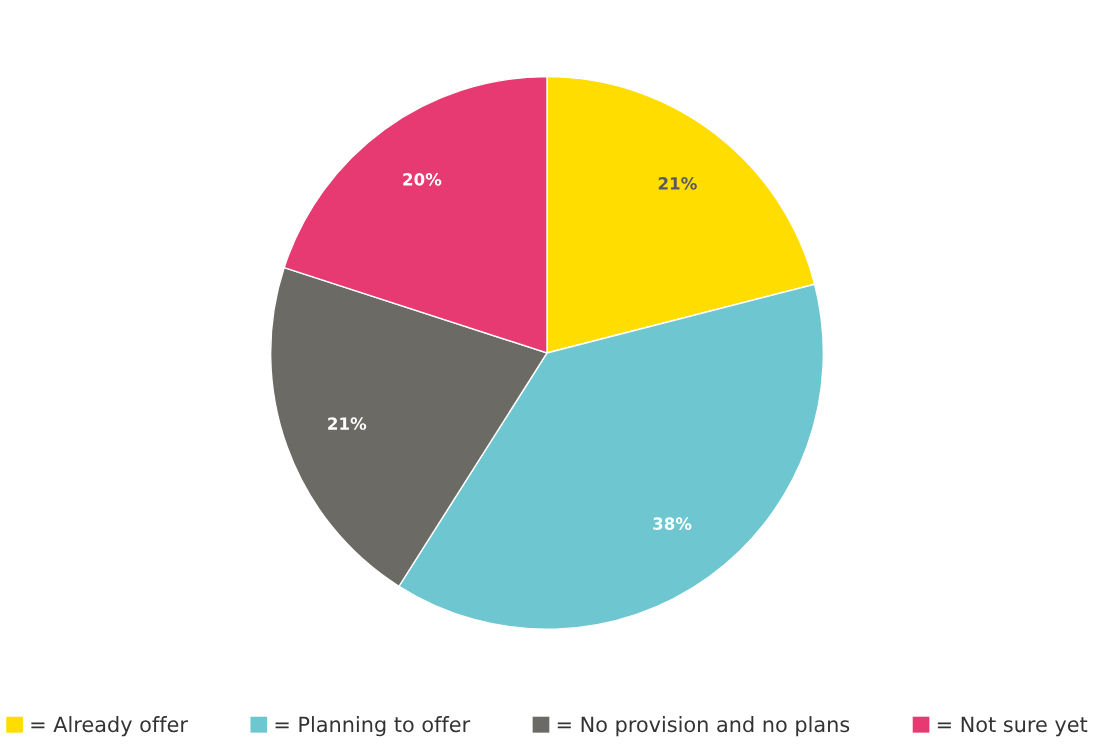 This screenshot has height=755, width=1094. I want to click on data-label: 20%, so click(422, 179).